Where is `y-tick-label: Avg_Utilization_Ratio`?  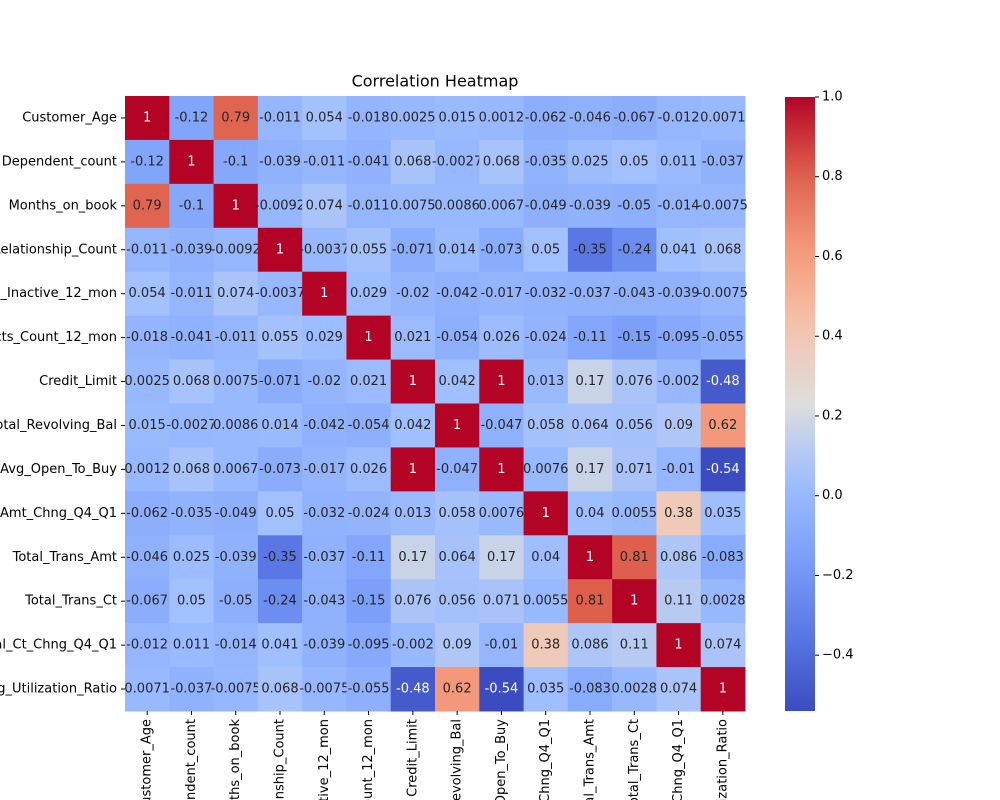 y-tick-label: Avg_Utilization_Ratio is located at coordinates (58, 689).